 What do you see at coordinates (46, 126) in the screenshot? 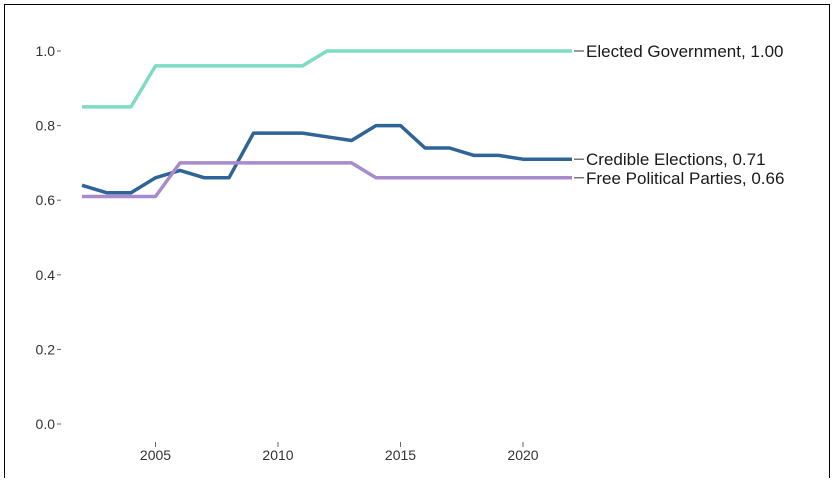
I see `y-tick-label: 0.8` at bounding box center [46, 126].